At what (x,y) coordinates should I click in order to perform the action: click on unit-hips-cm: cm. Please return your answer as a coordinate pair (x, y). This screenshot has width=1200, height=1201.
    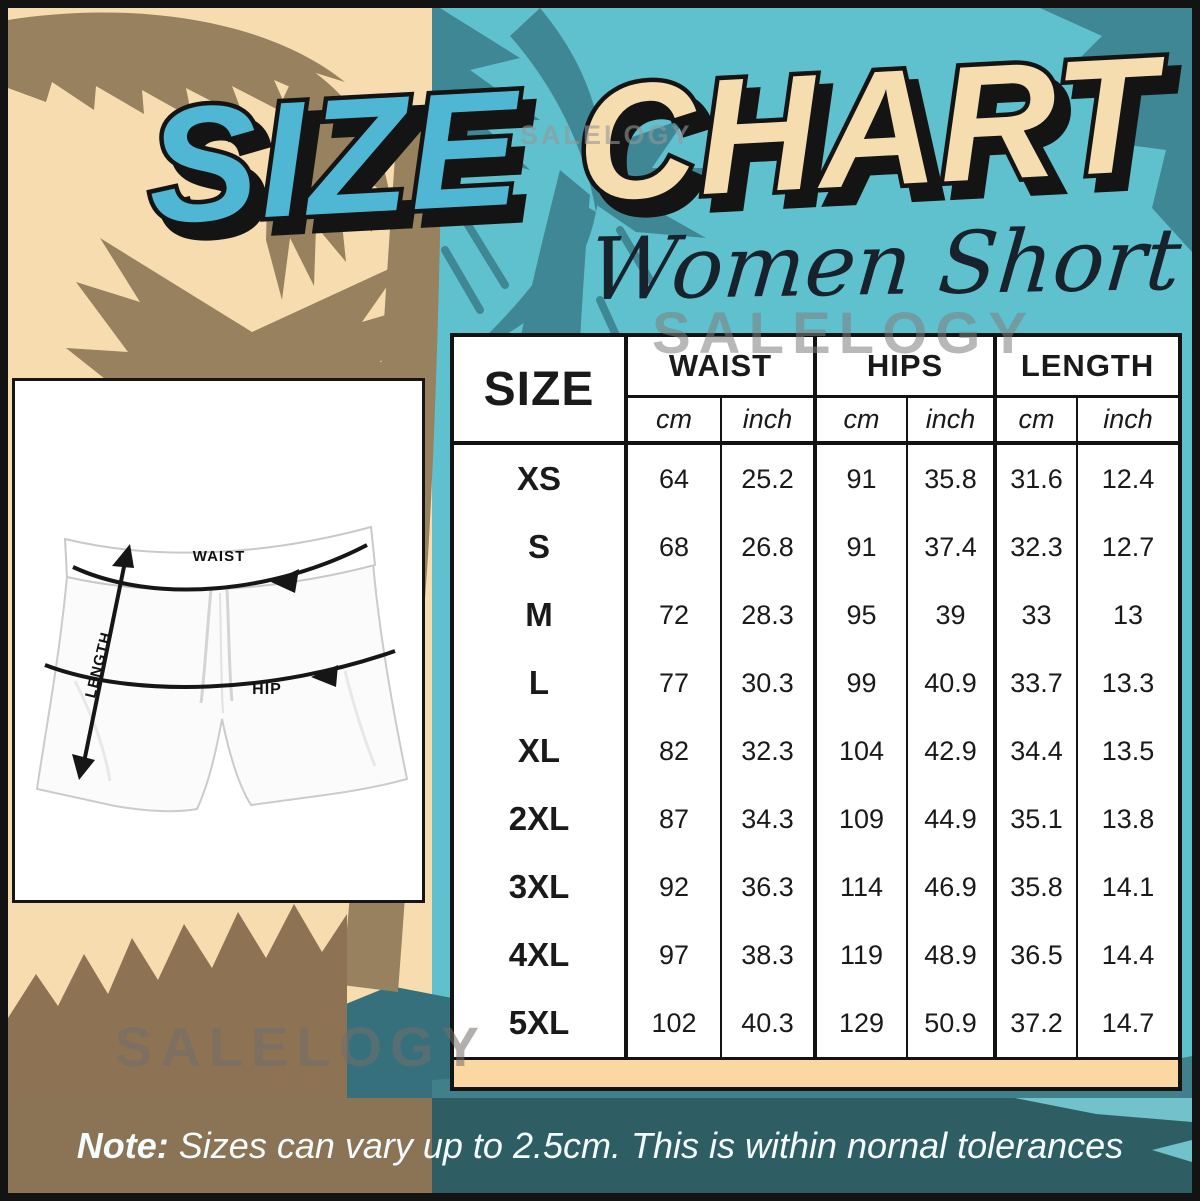
    Looking at the image, I should click on (860, 420).